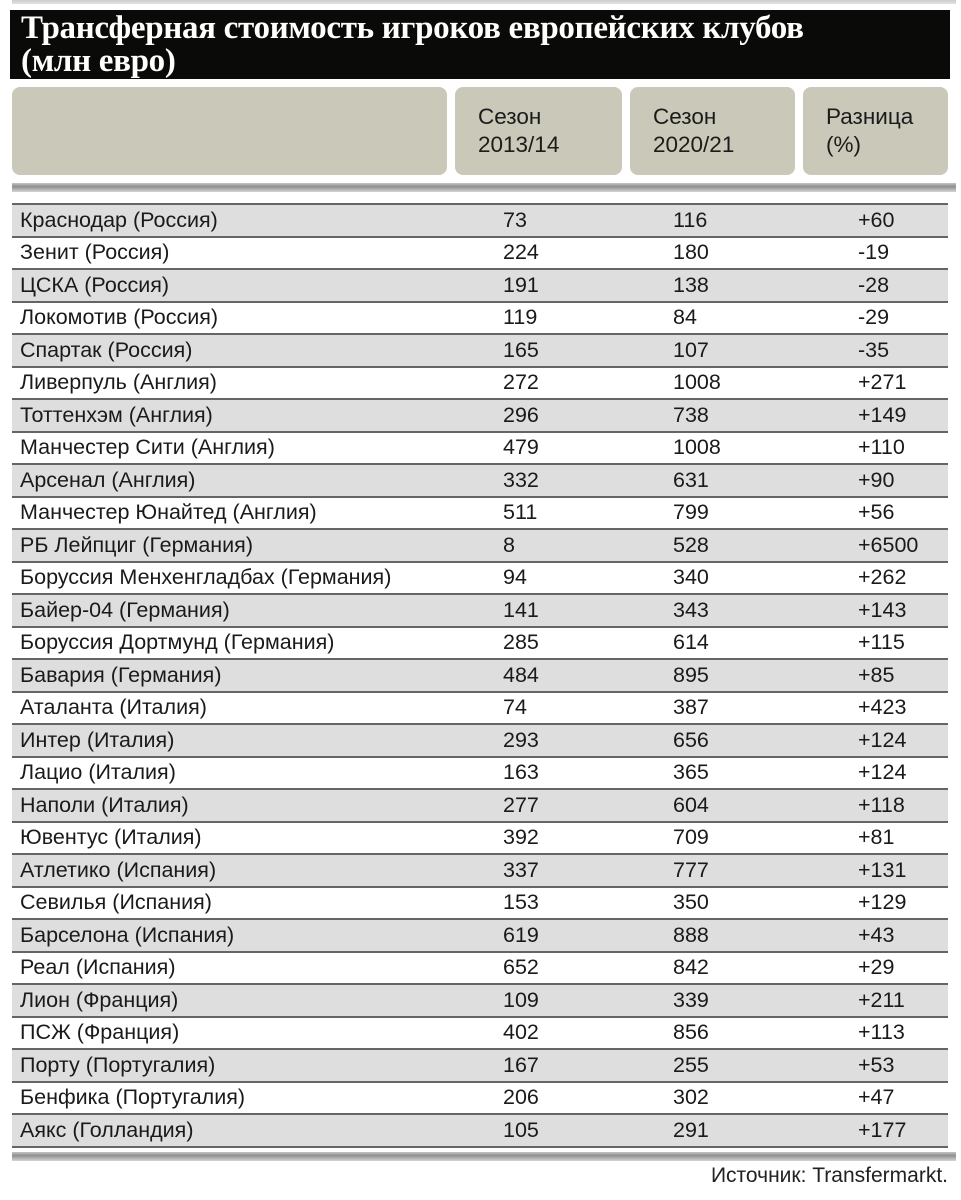  I want to click on club-name: Лион (Франция), so click(99, 999).